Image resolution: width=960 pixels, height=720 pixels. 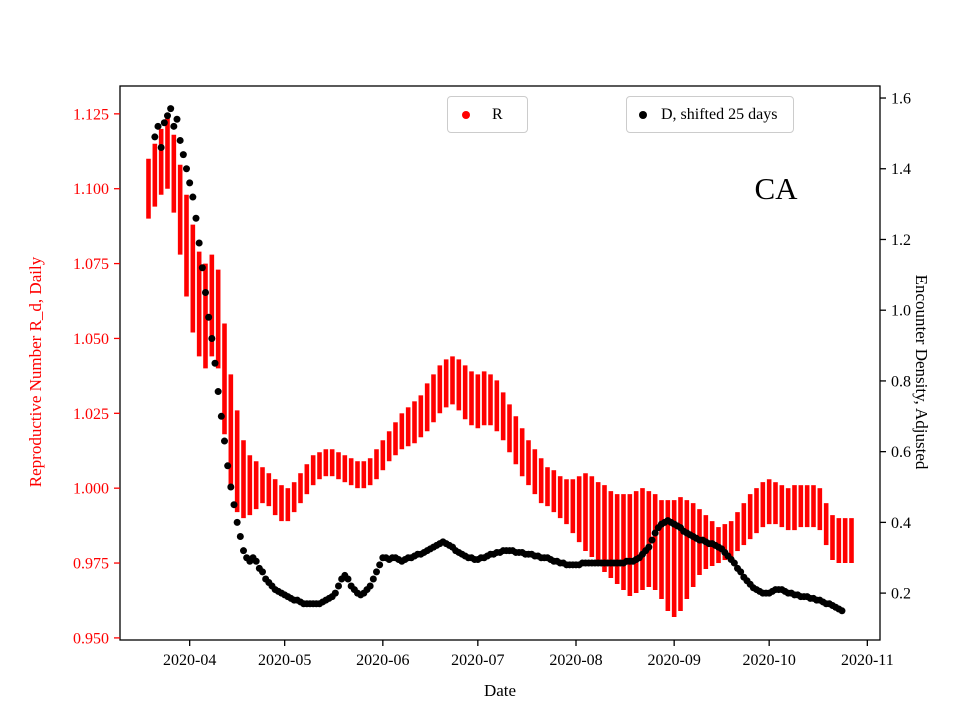 What do you see at coordinates (674, 660) in the screenshot?
I see `x-tick-label: 2020-09` at bounding box center [674, 660].